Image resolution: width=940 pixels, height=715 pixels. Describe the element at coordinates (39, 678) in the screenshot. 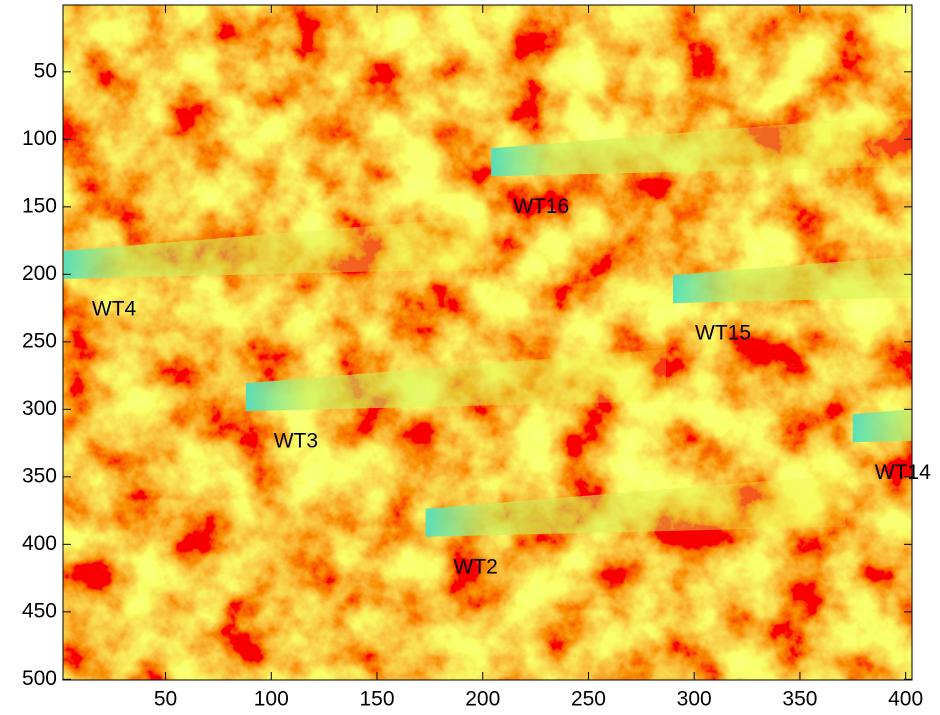

I see `y-tick-label: 500` at that location.